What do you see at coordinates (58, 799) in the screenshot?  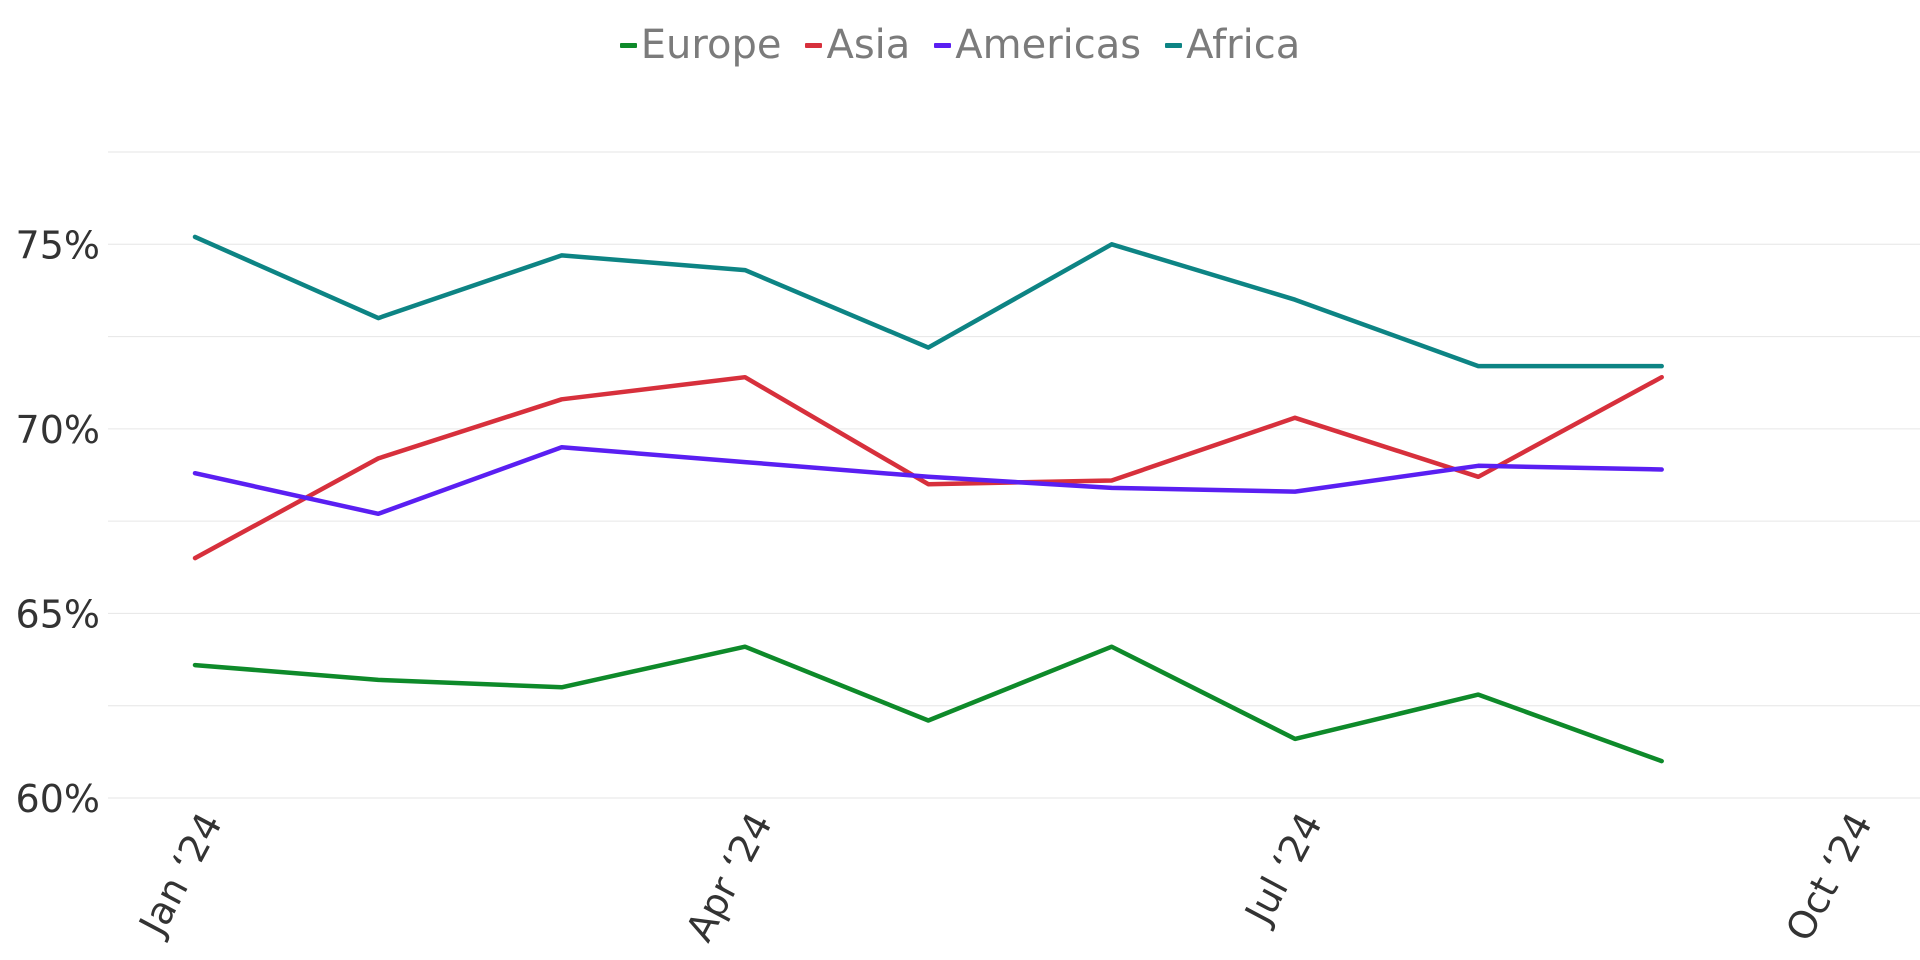 I see `y-tick-label: 60%` at bounding box center [58, 799].